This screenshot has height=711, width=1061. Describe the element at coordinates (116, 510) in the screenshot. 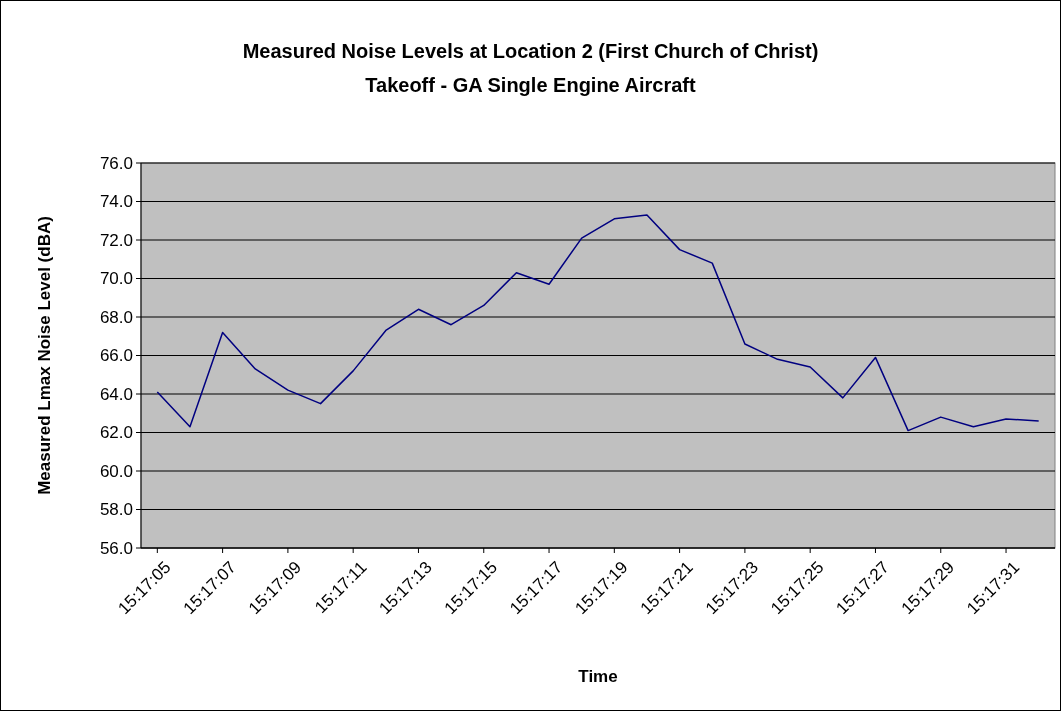

I see `y-tick-label: 58.0` at that location.